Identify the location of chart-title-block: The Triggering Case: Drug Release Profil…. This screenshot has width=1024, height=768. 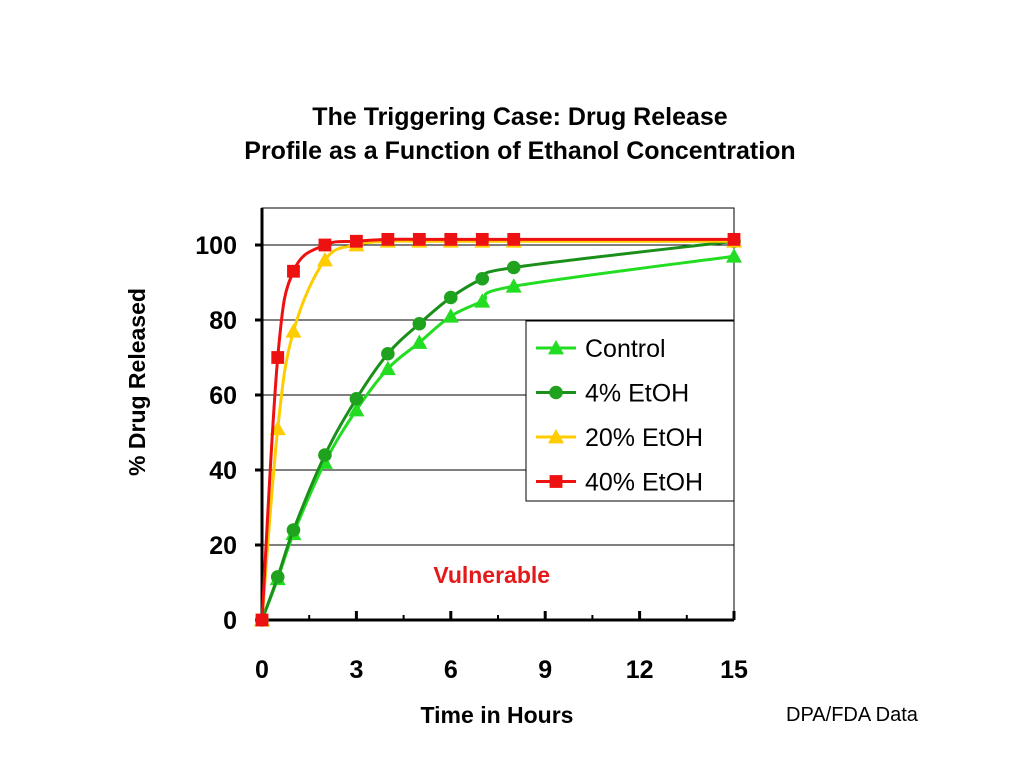
(512, 134).